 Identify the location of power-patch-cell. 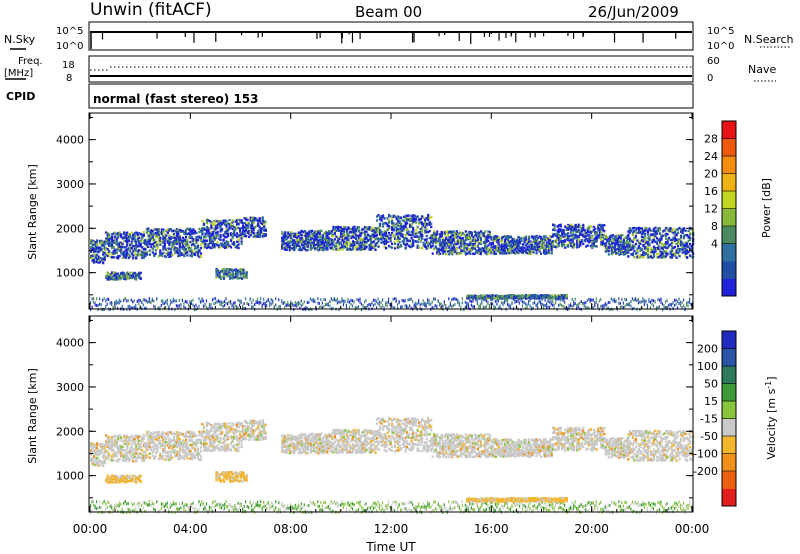
(107, 279).